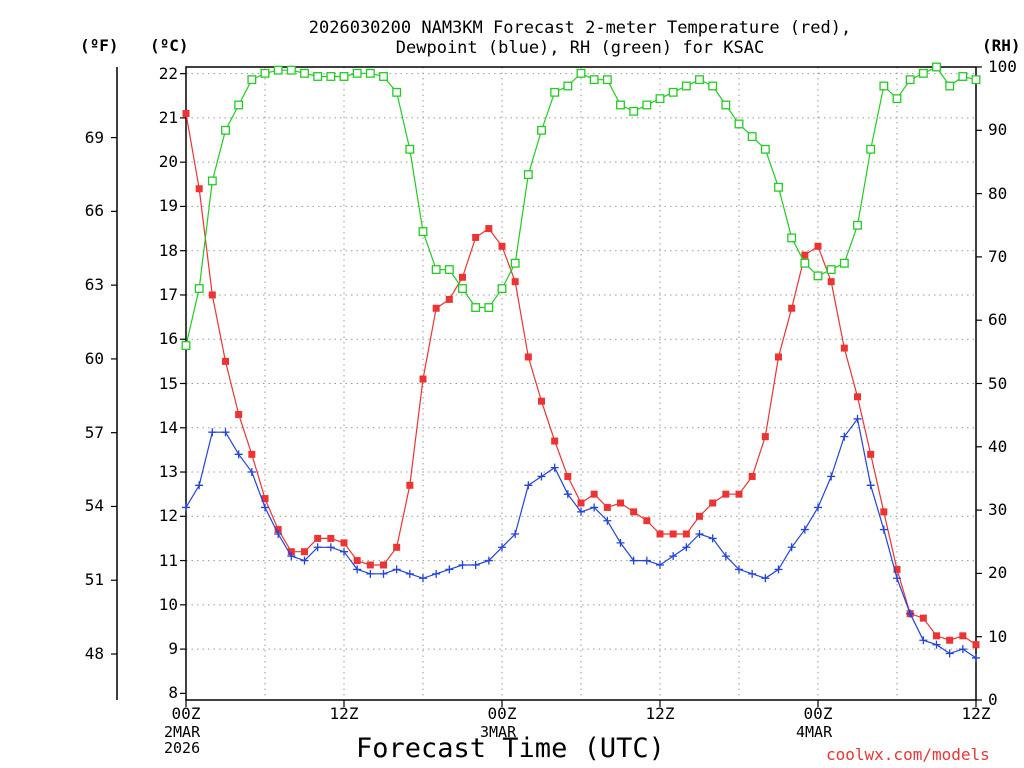 This screenshot has height=768, width=1024. I want to click on fahrenheit-tick-label: 48, so click(94, 653).